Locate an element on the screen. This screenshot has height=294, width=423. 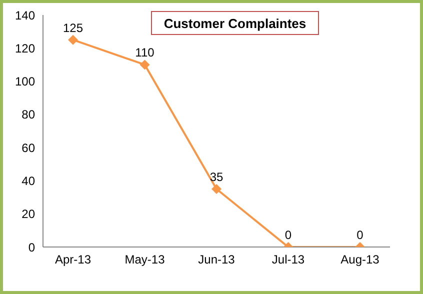
y-tick-label: 120 is located at coordinates (25, 48).